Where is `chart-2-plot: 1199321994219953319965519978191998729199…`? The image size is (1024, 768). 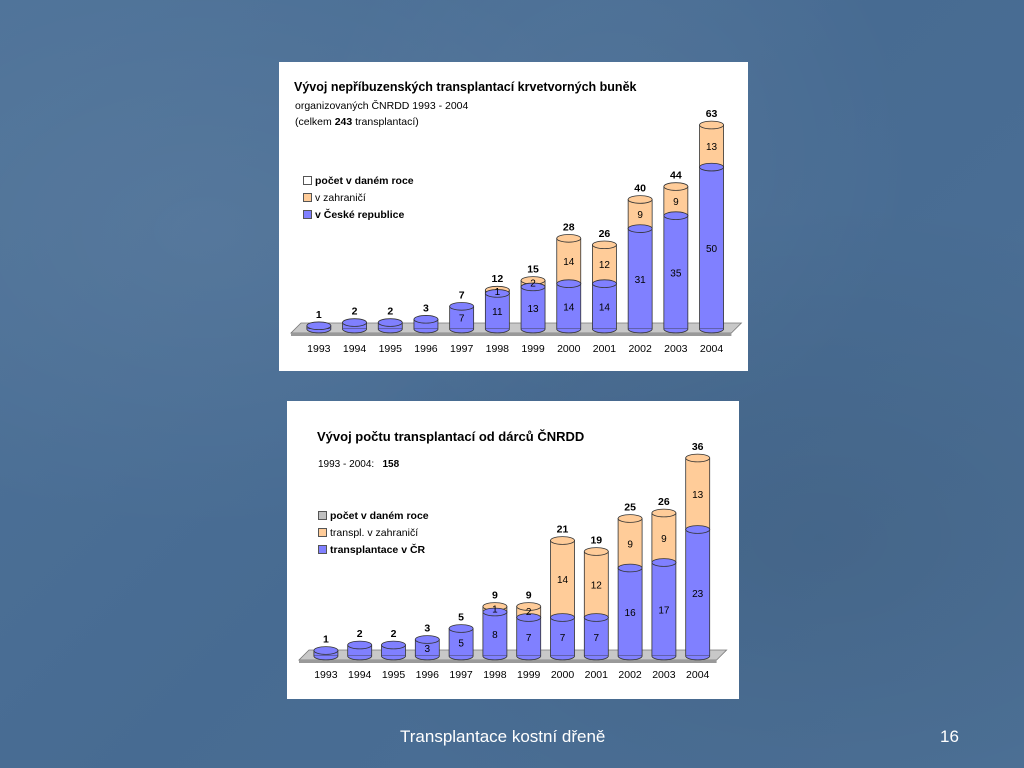
chart-2-plot: 1199321994219953319965519978191998729199… is located at coordinates (513, 561).